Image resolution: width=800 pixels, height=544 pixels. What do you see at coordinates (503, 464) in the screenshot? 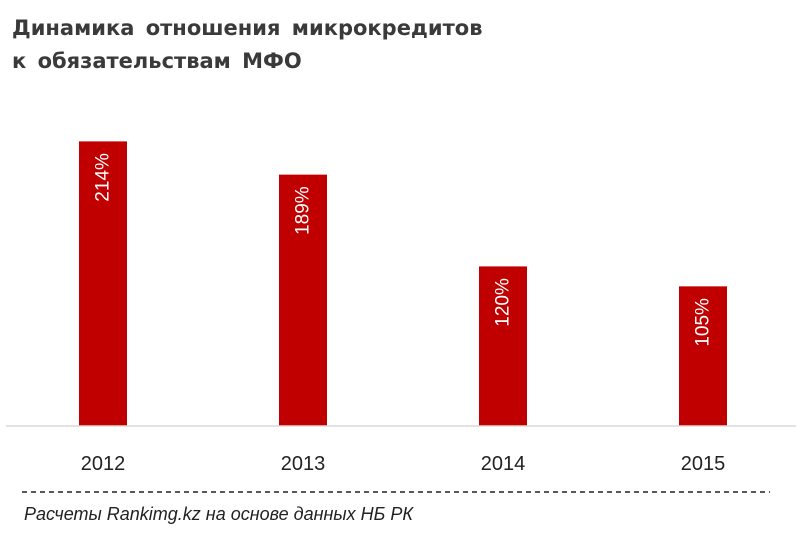
I see `x-tick-label-2014: 2014` at bounding box center [503, 464].